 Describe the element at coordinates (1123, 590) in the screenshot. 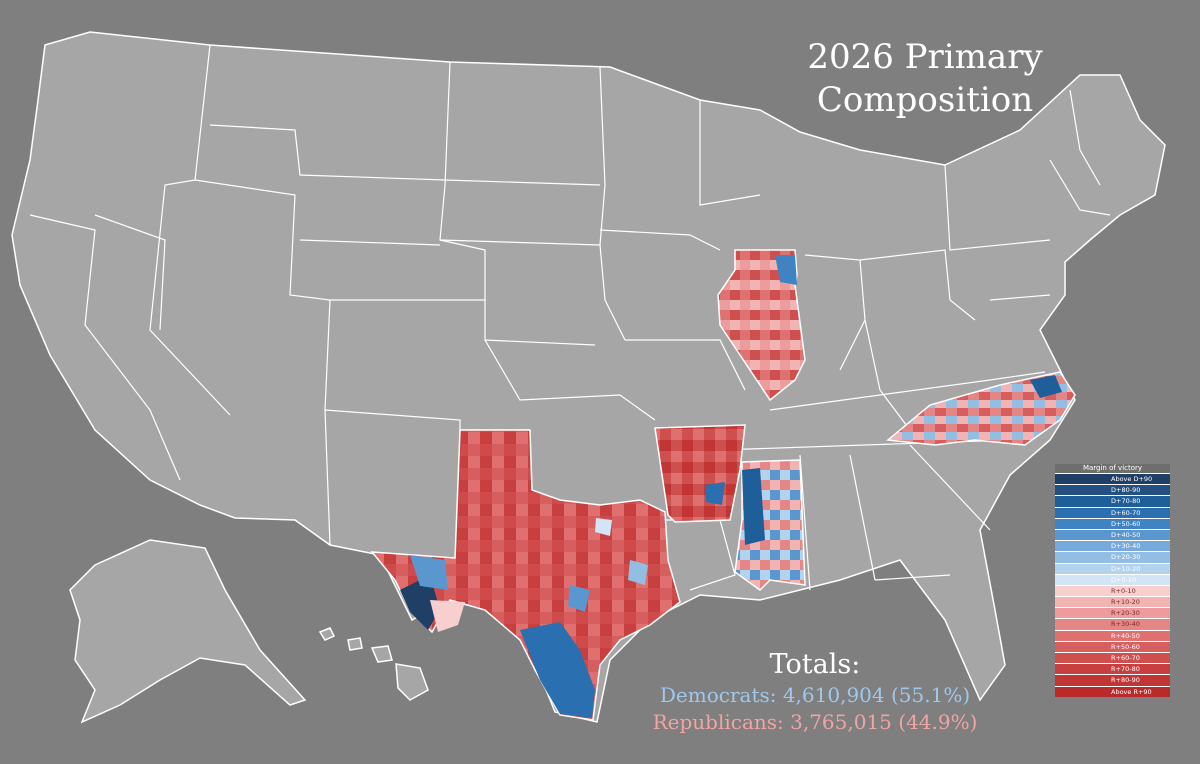

I see `legend-item-label: R+0-10` at that location.